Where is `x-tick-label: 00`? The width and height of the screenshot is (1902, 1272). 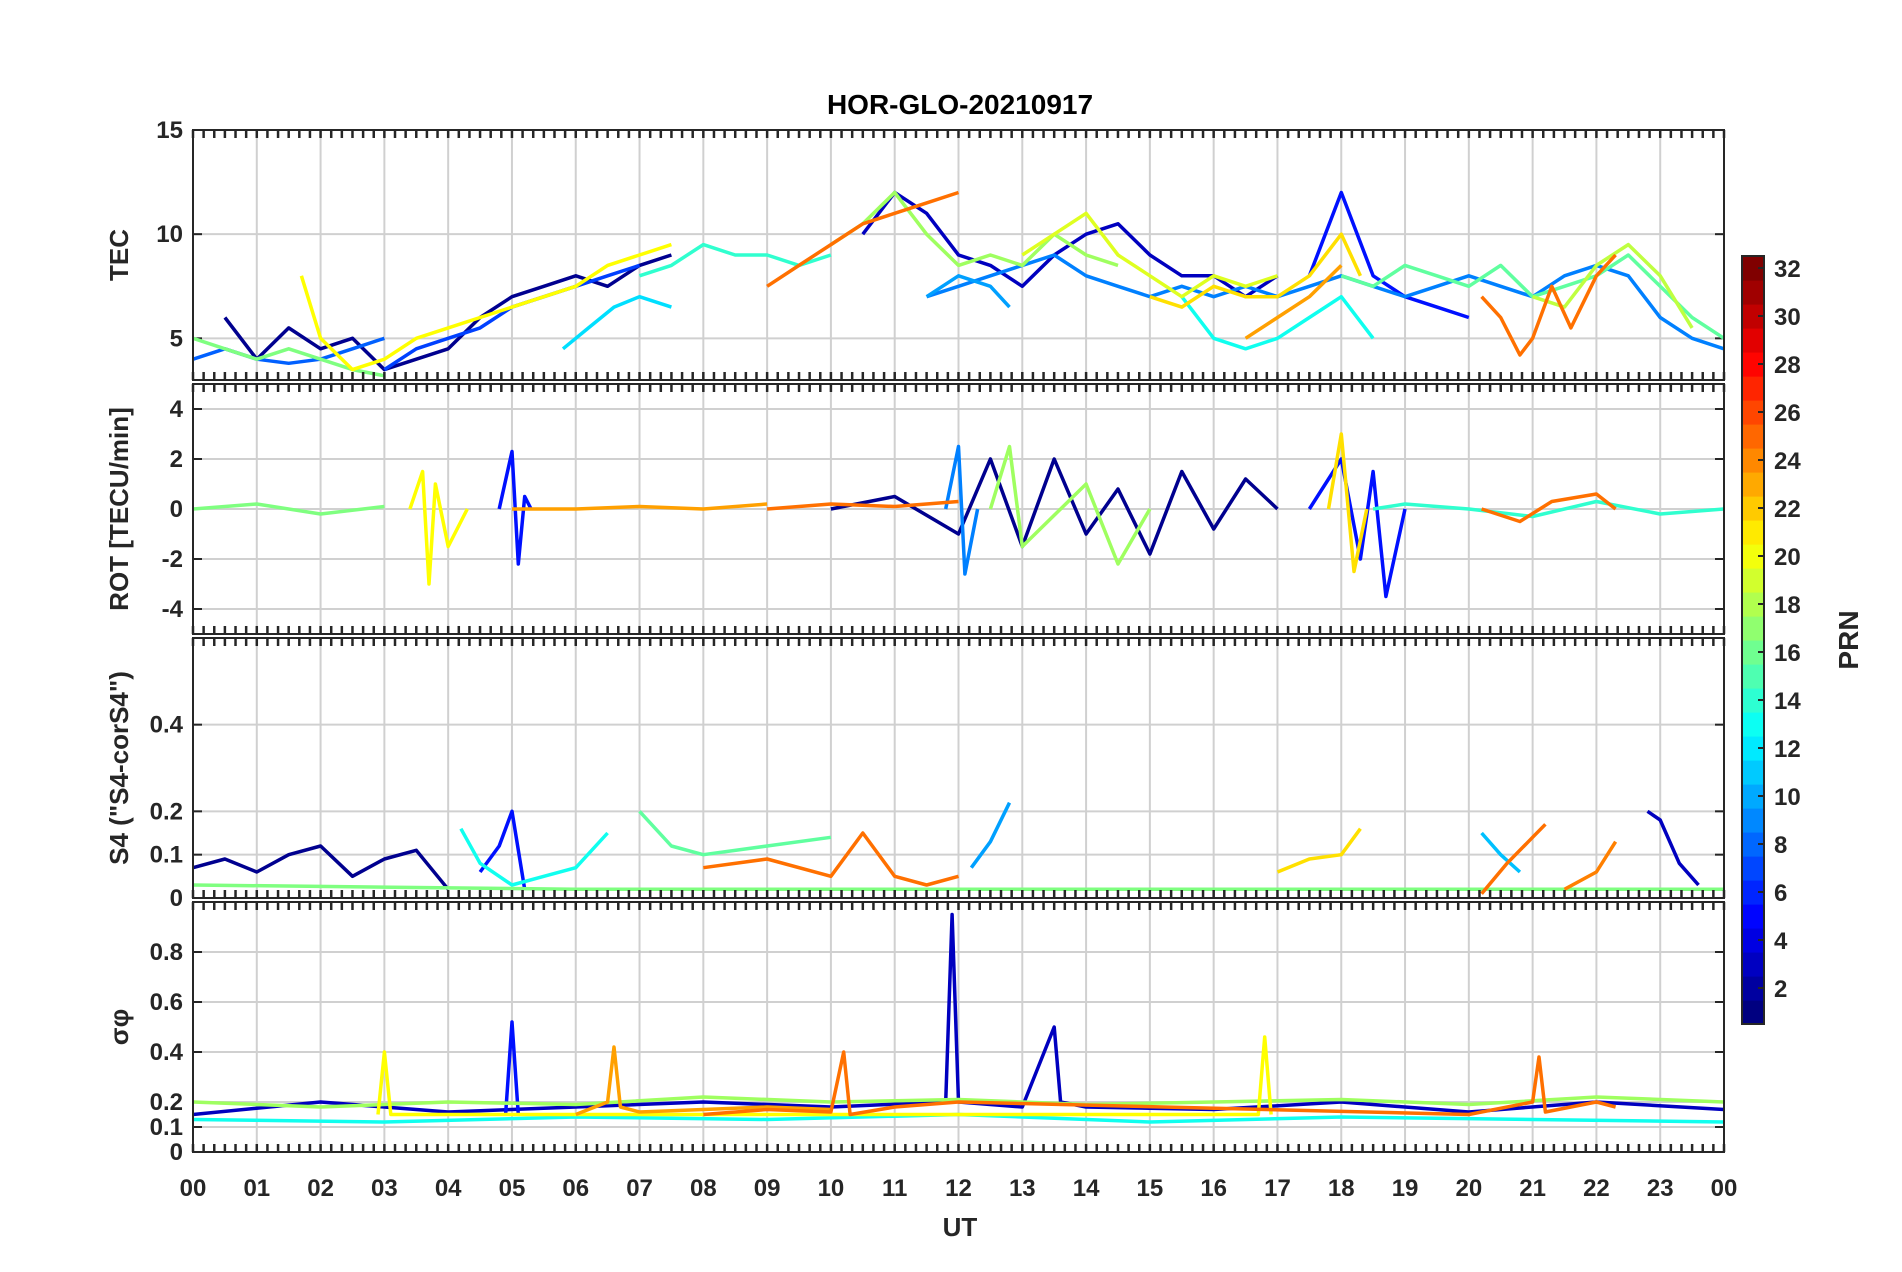
x-tick-label: 00 is located at coordinates (1724, 1188).